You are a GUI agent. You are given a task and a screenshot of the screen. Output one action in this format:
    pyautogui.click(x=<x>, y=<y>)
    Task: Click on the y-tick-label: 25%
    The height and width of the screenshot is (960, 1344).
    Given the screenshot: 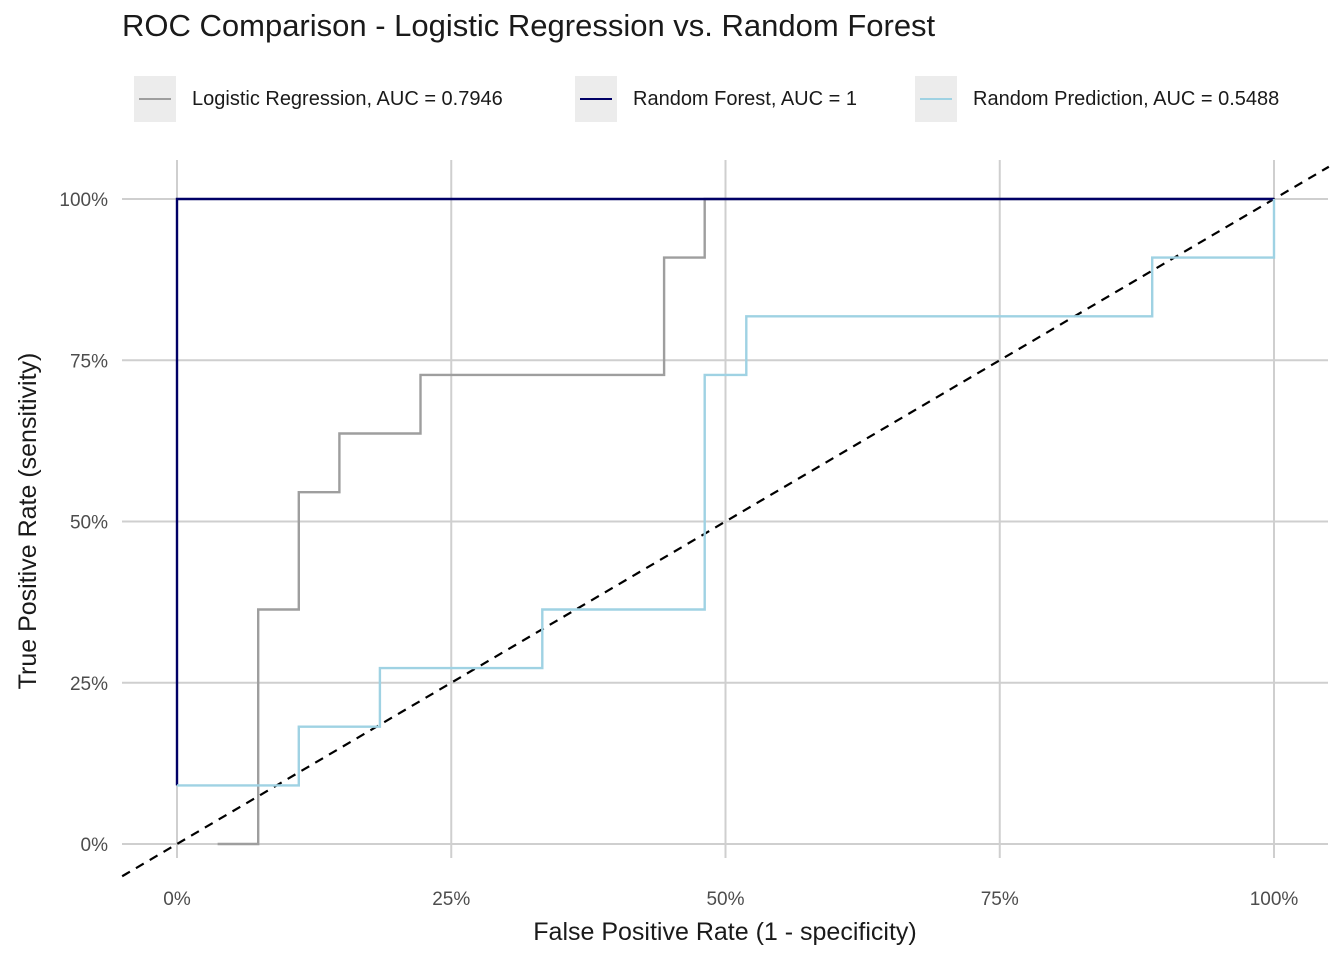 What is the action you would take?
    pyautogui.click(x=89, y=684)
    